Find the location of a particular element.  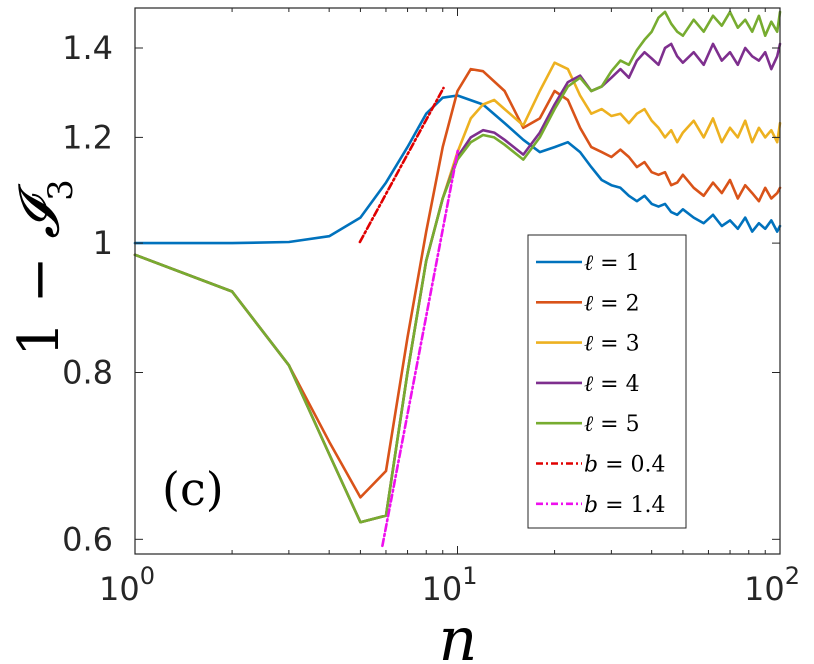

y-axis-label: 1 − 𝓘3 is located at coordinates (44, 268).